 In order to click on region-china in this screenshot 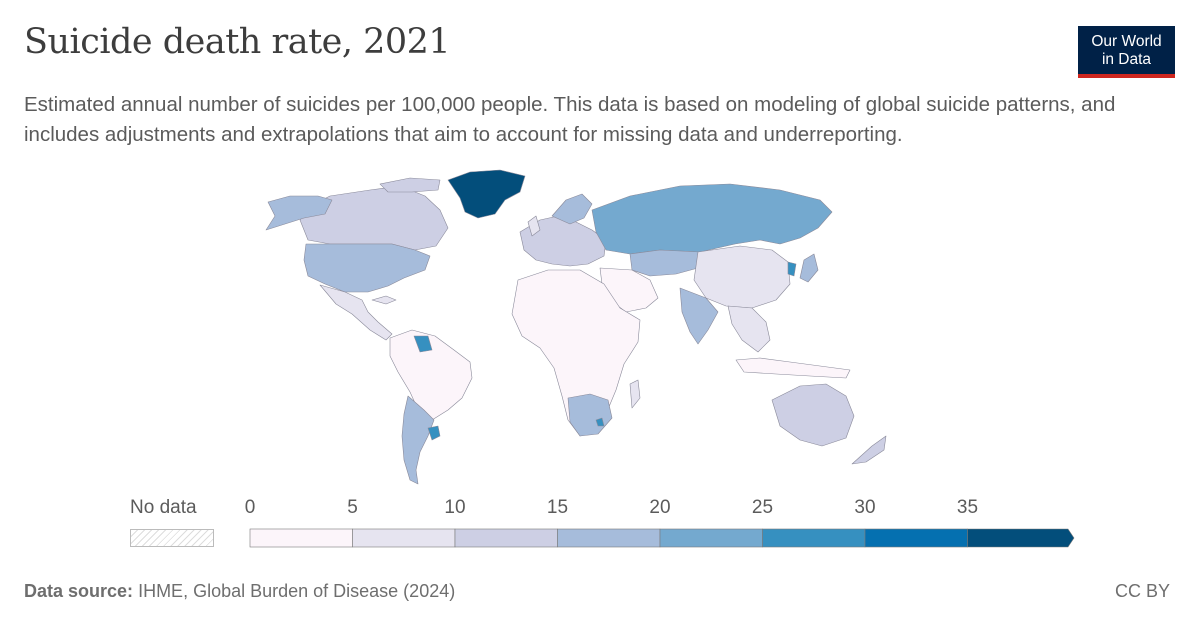, I will do `click(742, 277)`.